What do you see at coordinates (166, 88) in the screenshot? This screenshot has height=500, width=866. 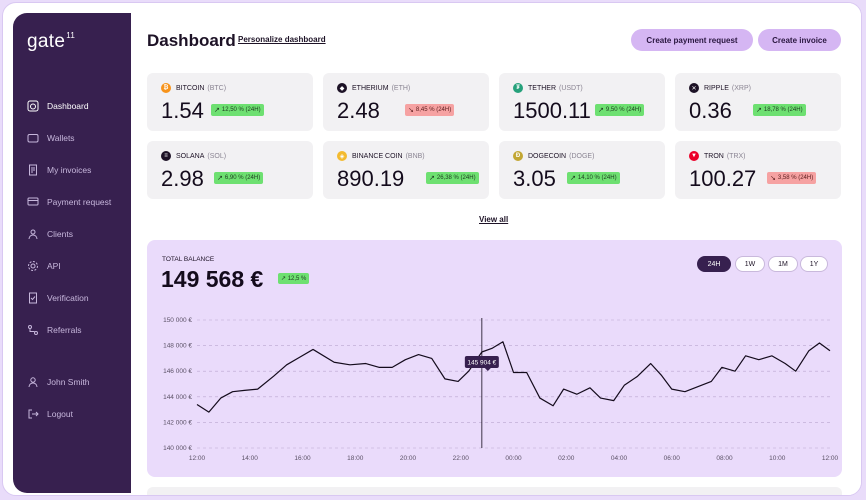 I see `coin-icon: ₿` at bounding box center [166, 88].